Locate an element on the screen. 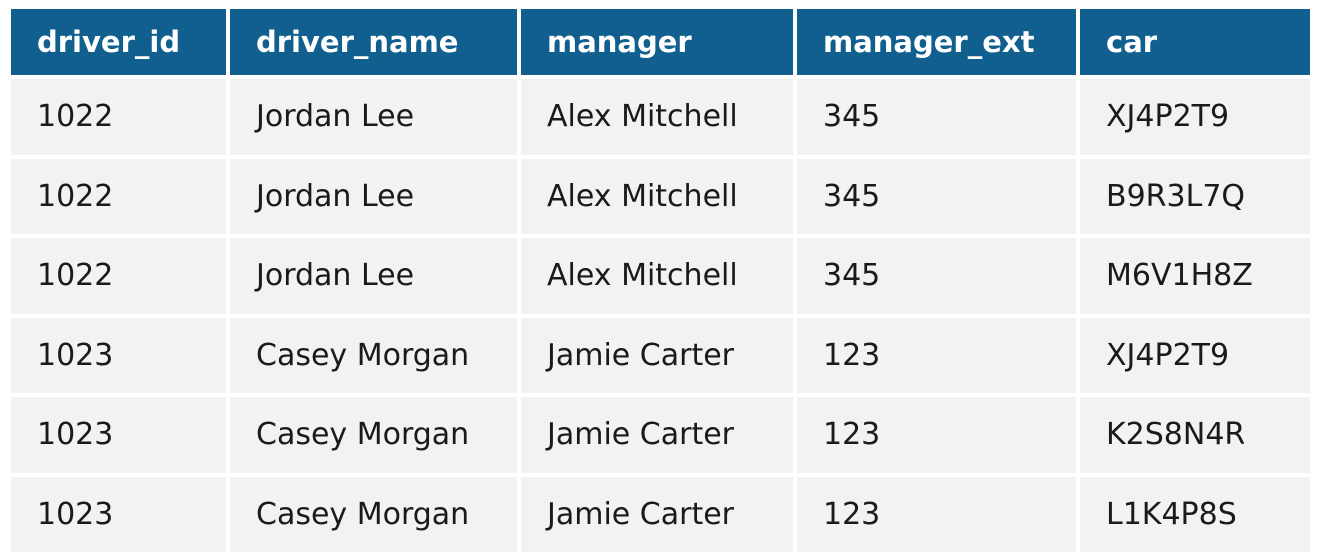  cell-car: K2S8N4R is located at coordinates (1195, 435).